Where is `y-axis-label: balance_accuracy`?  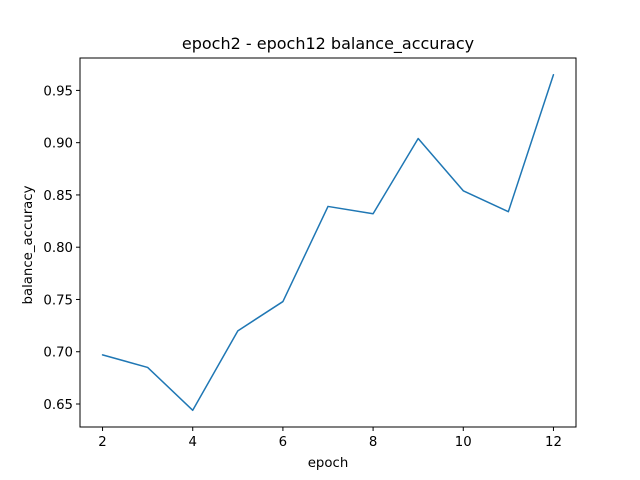
y-axis-label: balance_accuracy is located at coordinates (28, 244).